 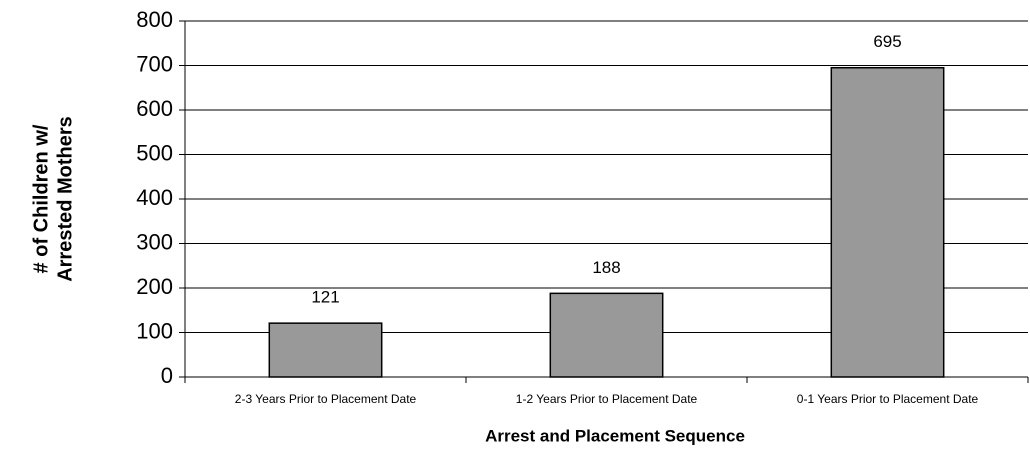 I want to click on y-tick-label: 400, so click(x=154, y=197).